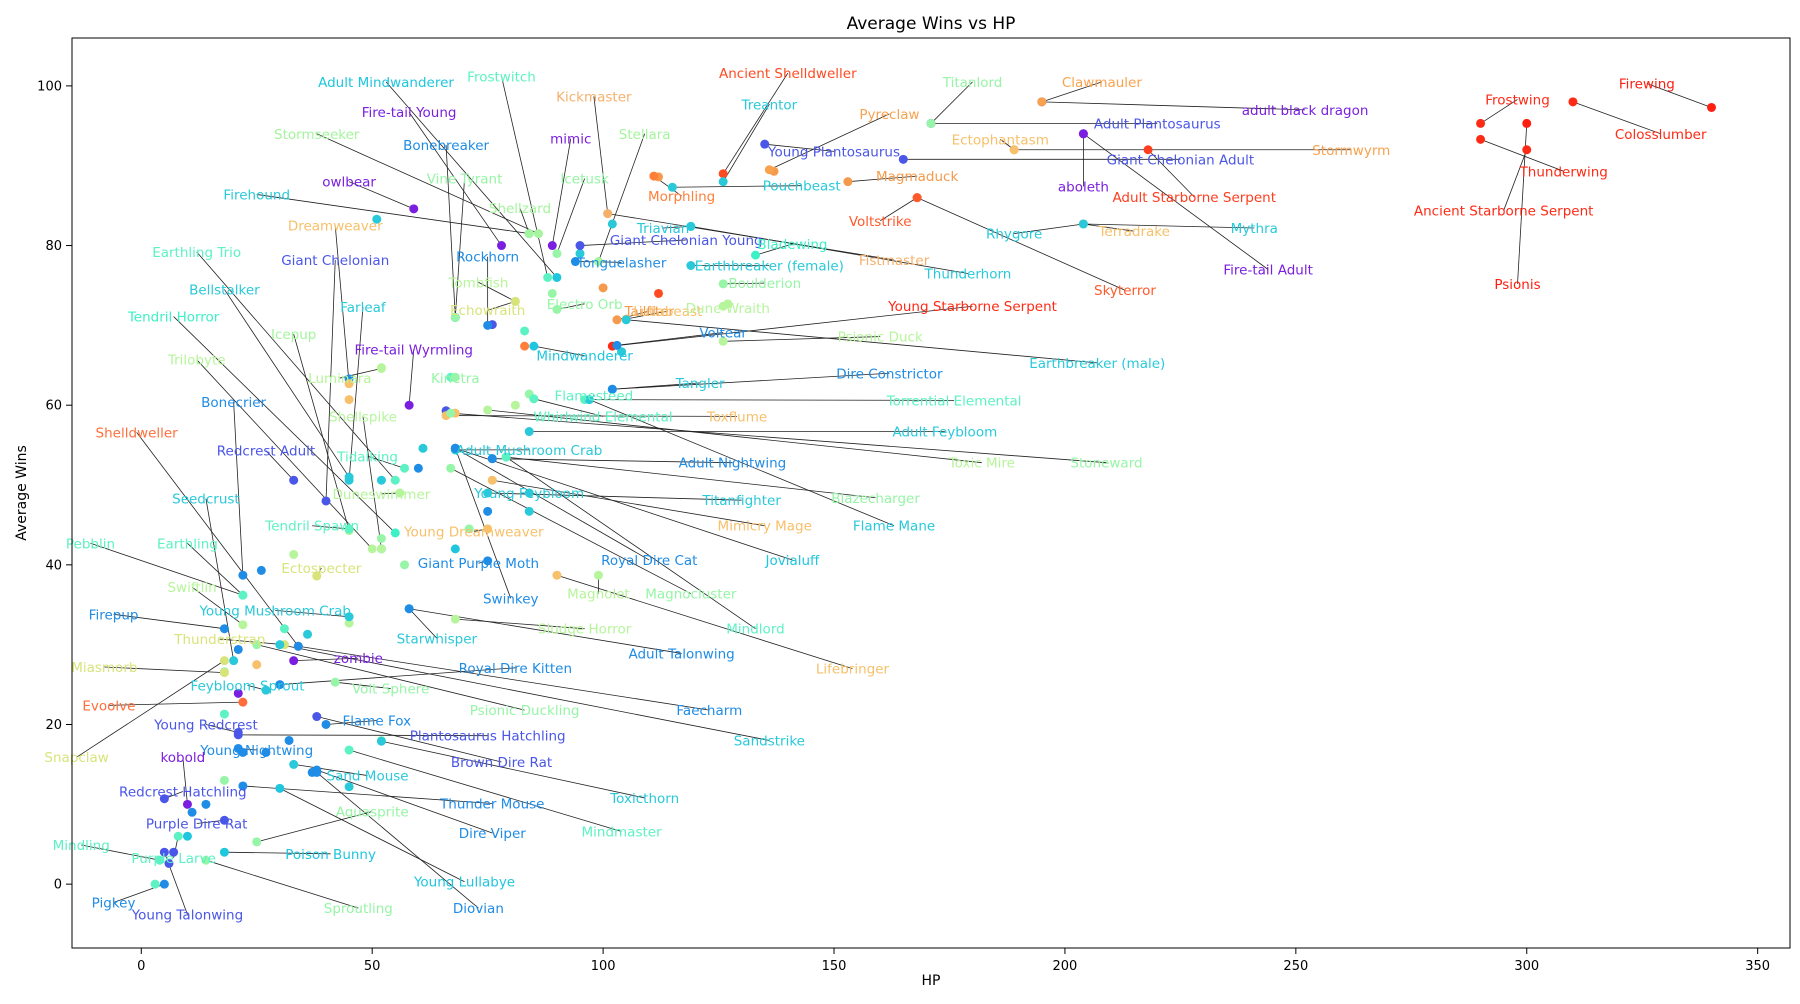 Image resolution: width=1800 pixels, height=1004 pixels. Describe the element at coordinates (293, 335) in the screenshot. I see `point-label: Icepup` at that location.